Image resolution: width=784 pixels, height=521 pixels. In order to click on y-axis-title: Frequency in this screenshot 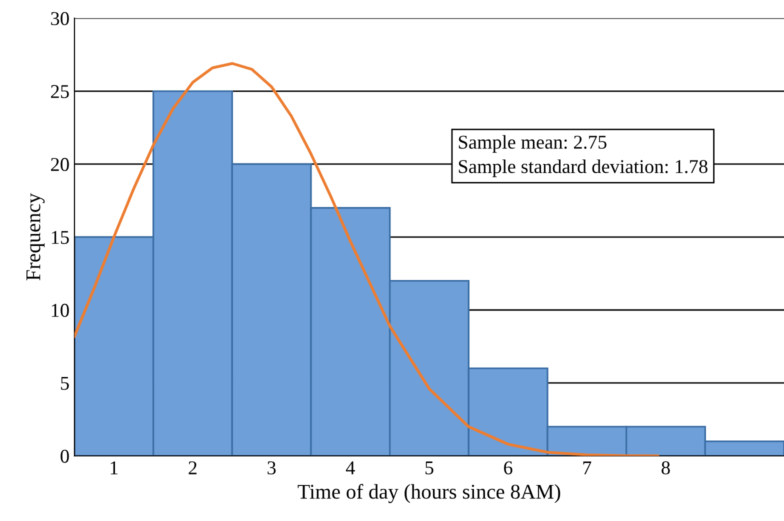, I will do `click(35, 236)`.